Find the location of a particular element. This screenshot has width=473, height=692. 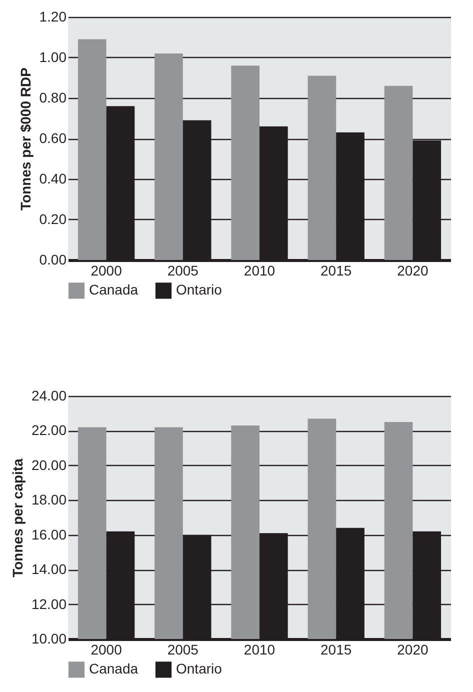

y-tick-label: 0.80 is located at coordinates (53, 98).